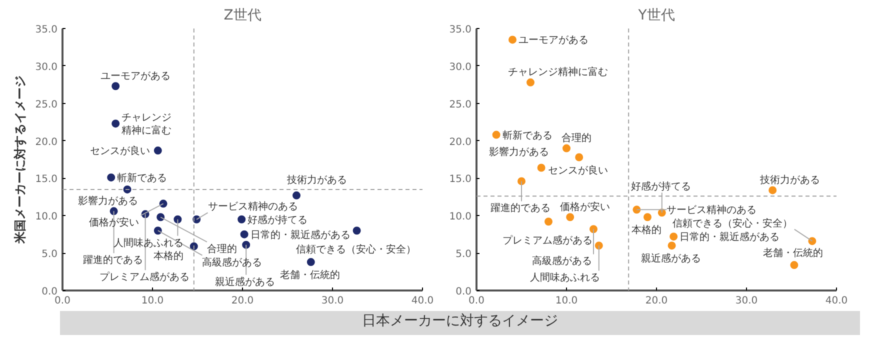  What do you see at coordinates (656, 16) in the screenshot?
I see `chart-title: Y世代` at bounding box center [656, 16].